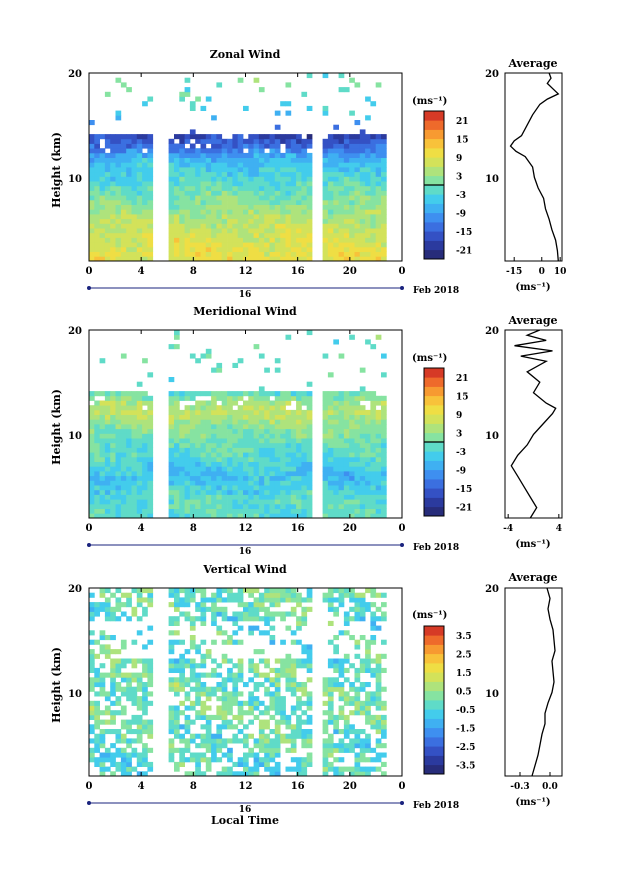 The image size is (617, 873). I want to click on x-tick-label: 0, so click(402, 528).